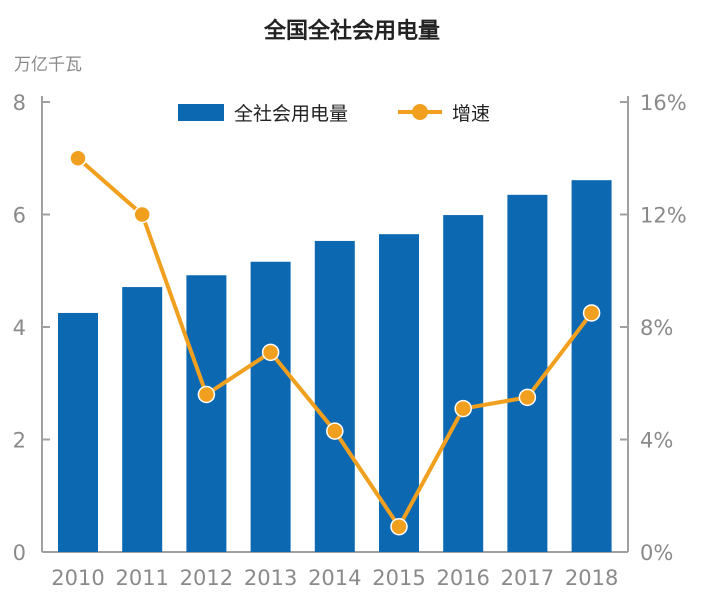  What do you see at coordinates (206, 413) in the screenshot?
I see `bar-2012` at bounding box center [206, 413].